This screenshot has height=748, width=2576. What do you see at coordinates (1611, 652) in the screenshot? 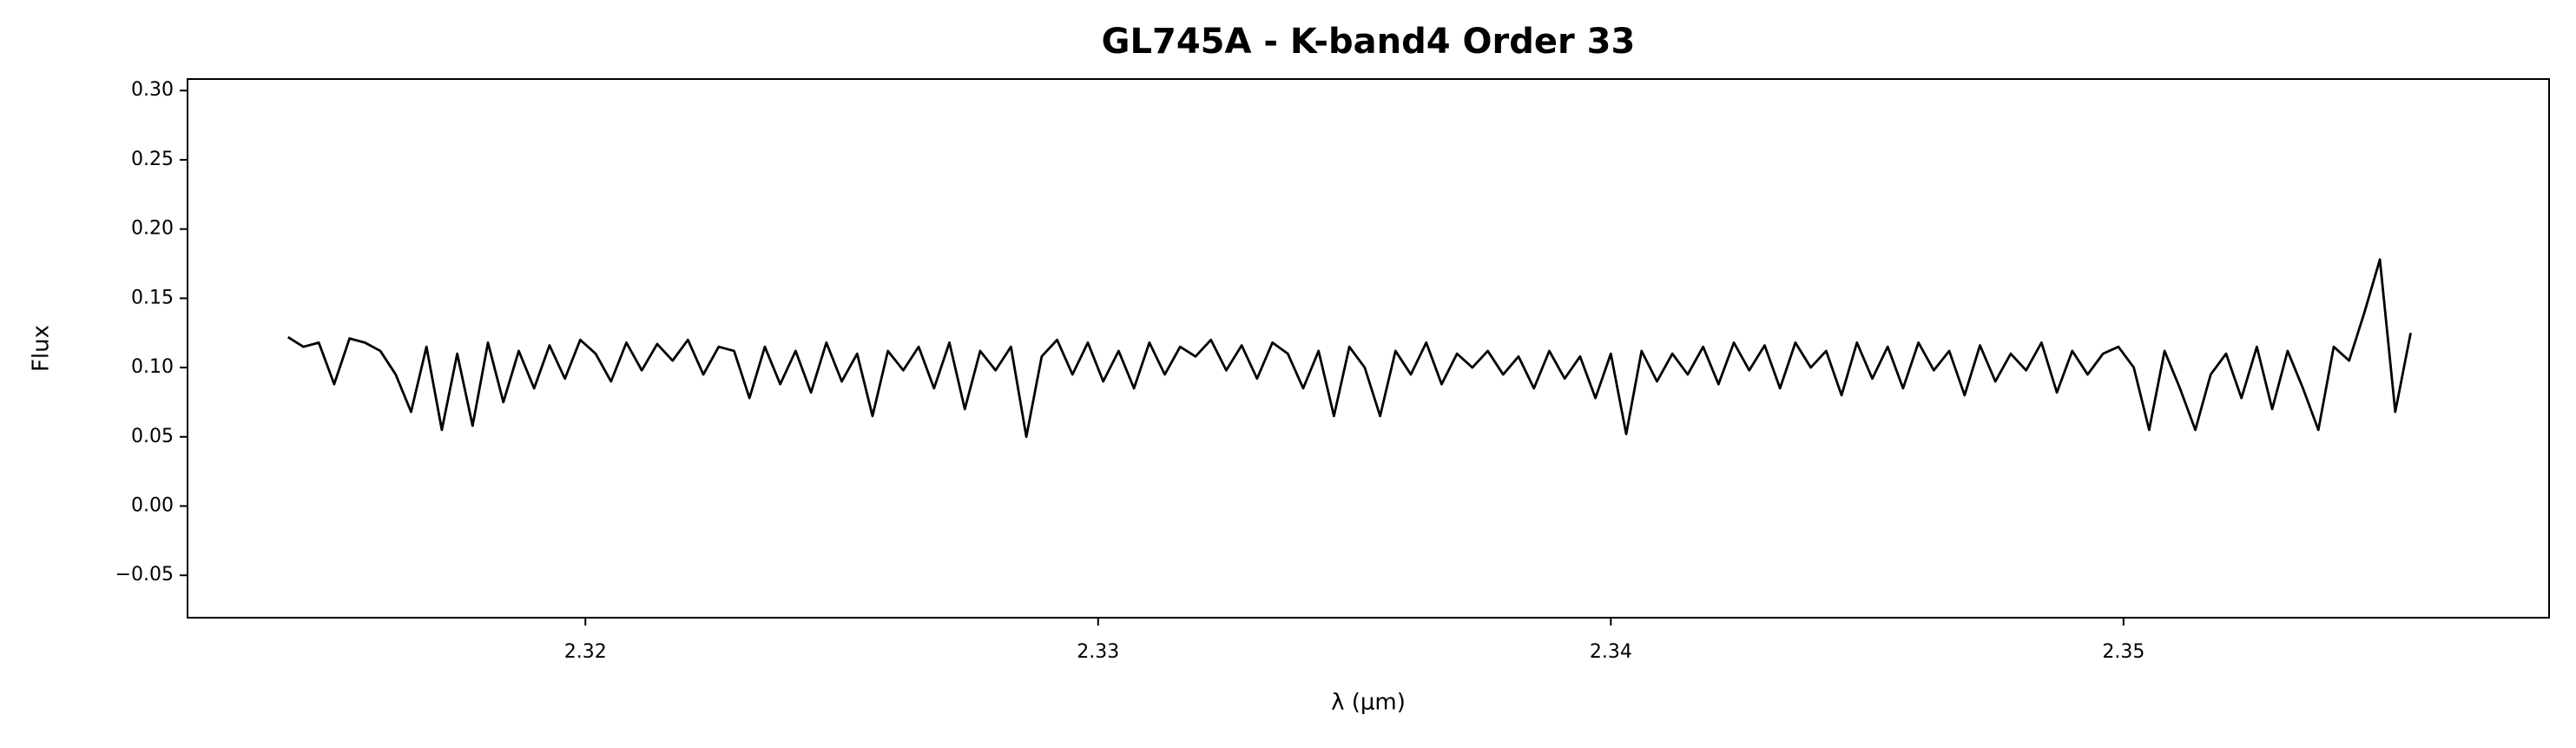
I see `x-tick-label: 2.34` at bounding box center [1611, 652].